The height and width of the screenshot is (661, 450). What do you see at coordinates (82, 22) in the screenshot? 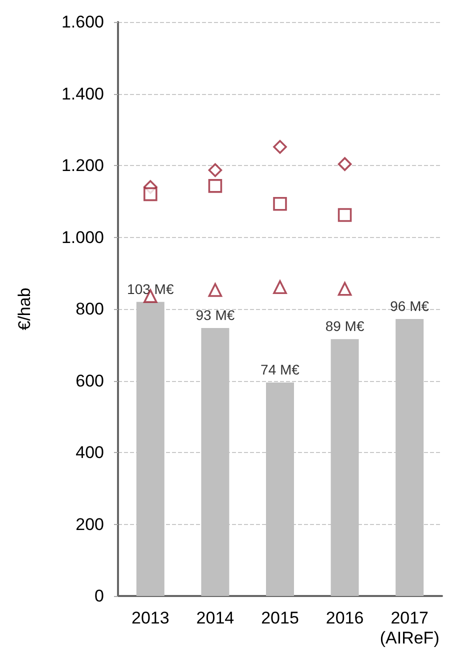
I see `y-tick-label: 1.600` at bounding box center [82, 22].